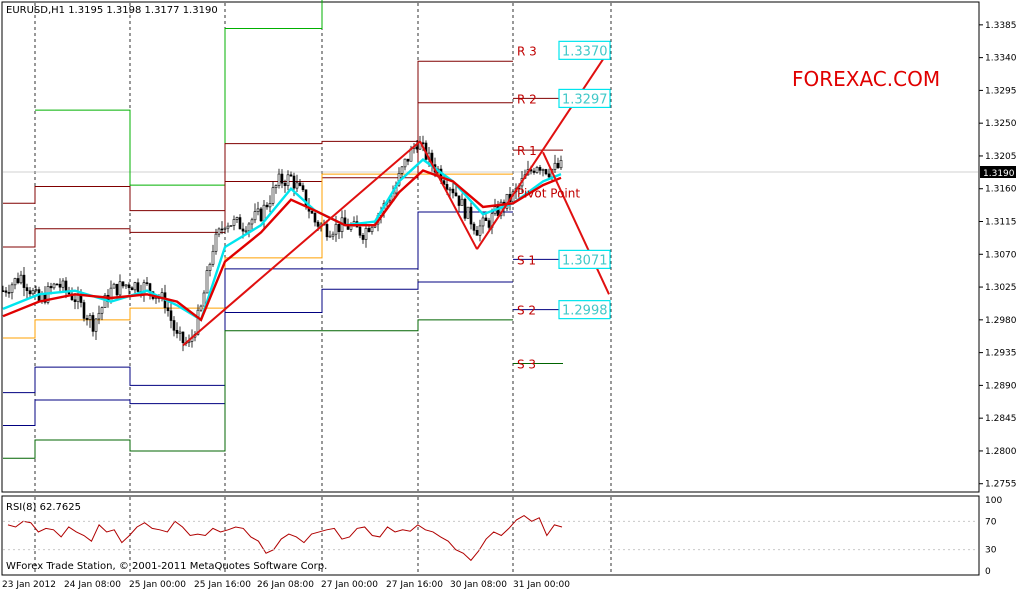 Image resolution: width=1018 pixels, height=592 pixels. I want to click on level-labels: R 3 R 2 R 1 Pivot Point S 1 S 2 S 3, so click(548, 207).